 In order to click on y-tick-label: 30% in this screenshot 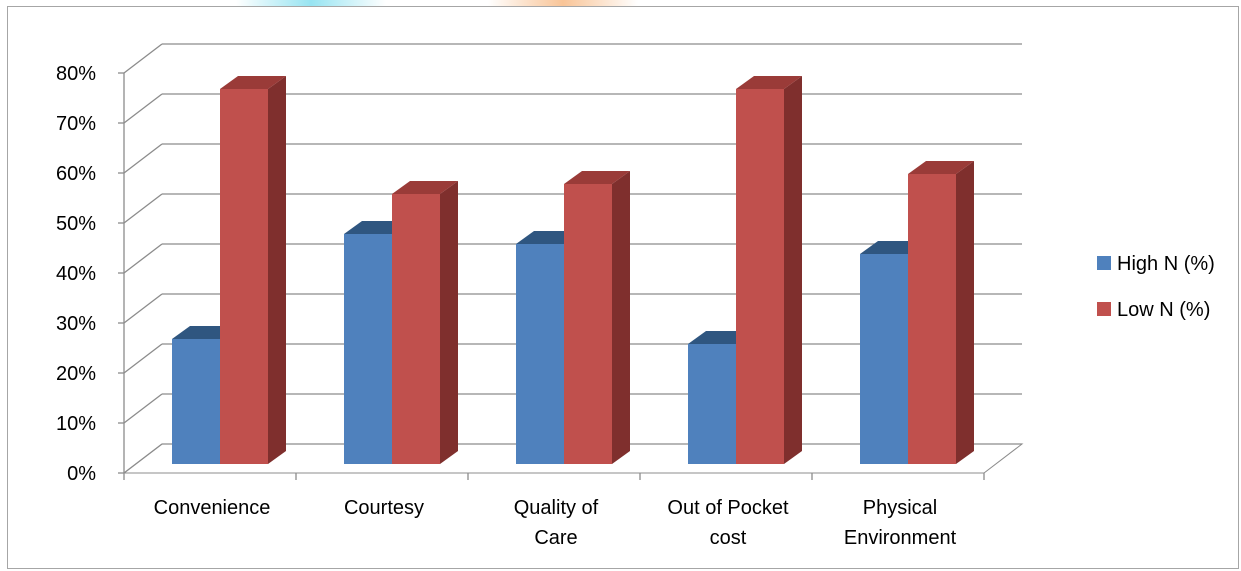, I will do `click(76, 324)`.